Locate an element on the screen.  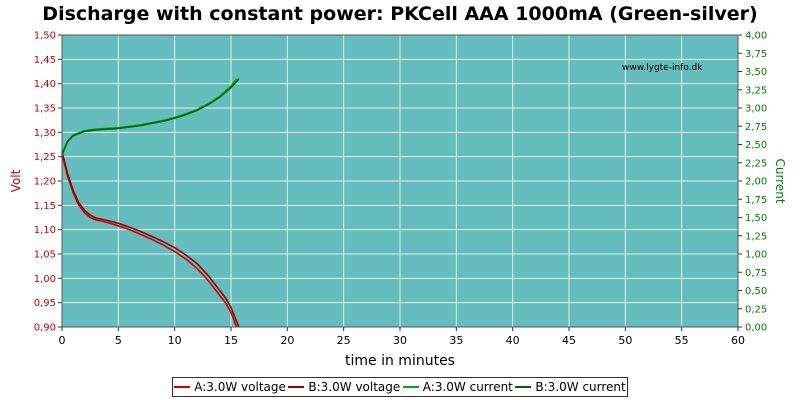
y-left-tick-label: 1,25 is located at coordinates (45, 157).